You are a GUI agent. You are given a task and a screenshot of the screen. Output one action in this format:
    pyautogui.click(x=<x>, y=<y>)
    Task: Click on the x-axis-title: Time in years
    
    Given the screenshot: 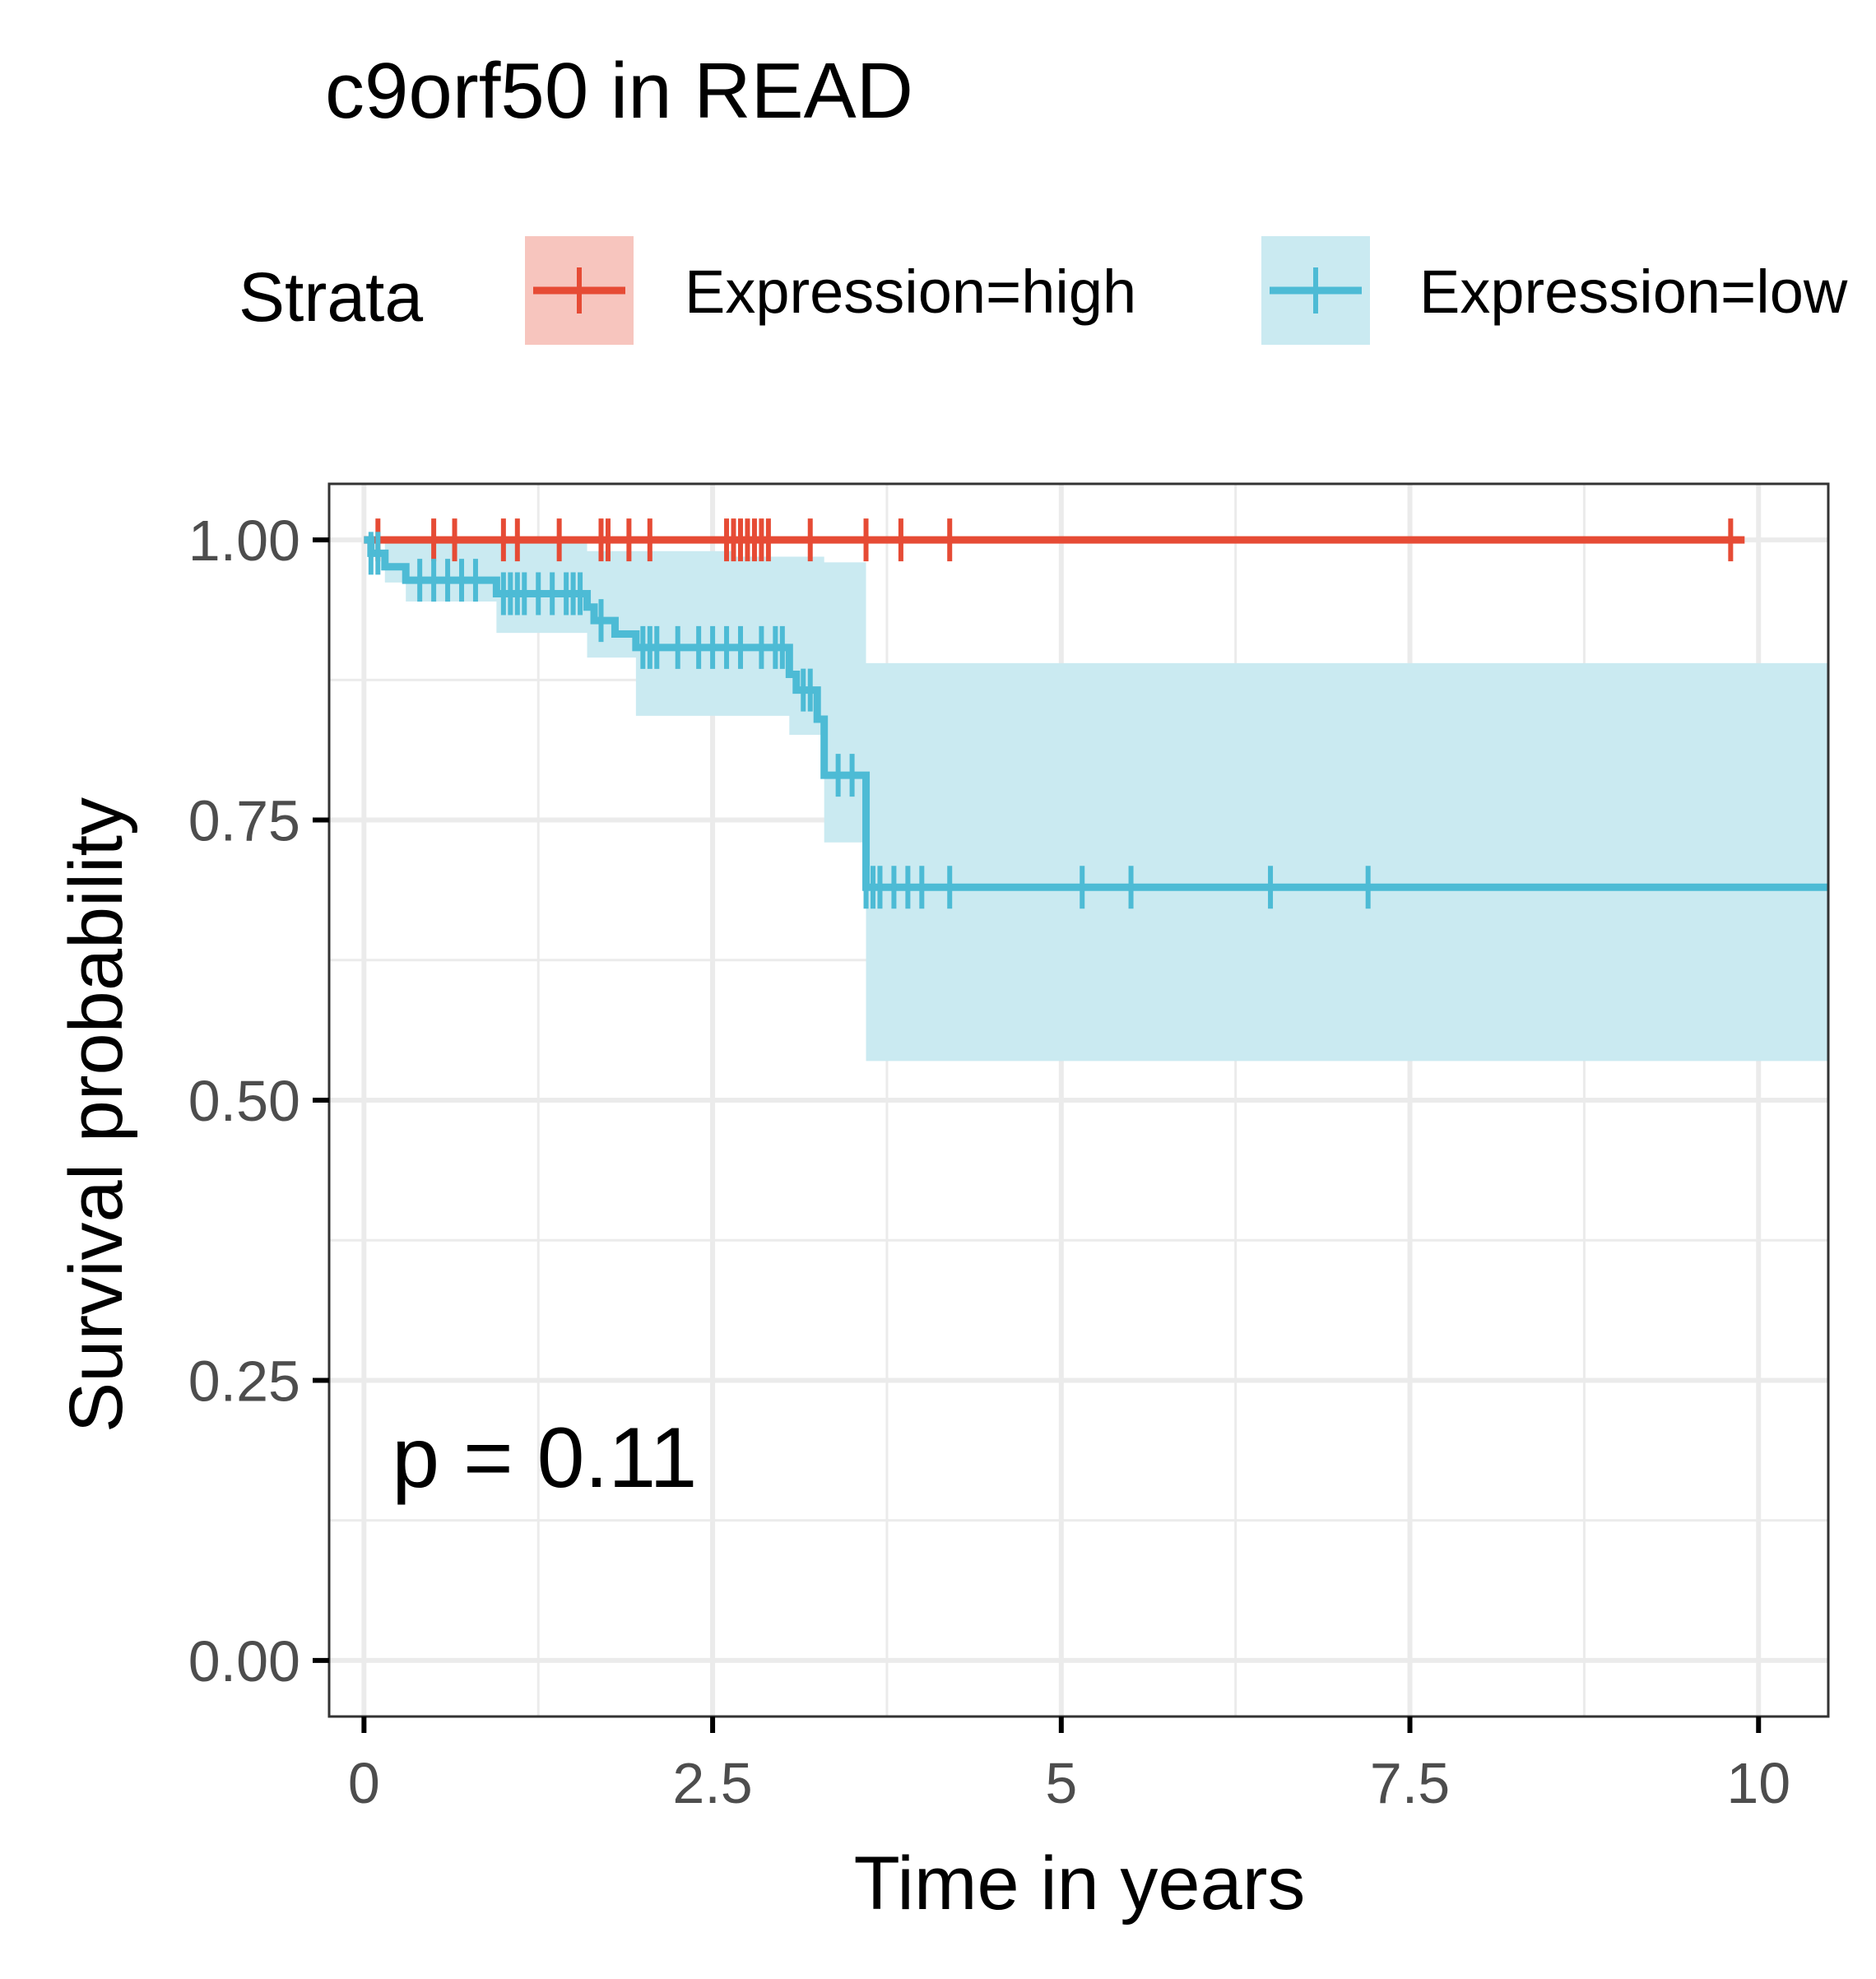 What is the action you would take?
    pyautogui.click(x=1080, y=1884)
    